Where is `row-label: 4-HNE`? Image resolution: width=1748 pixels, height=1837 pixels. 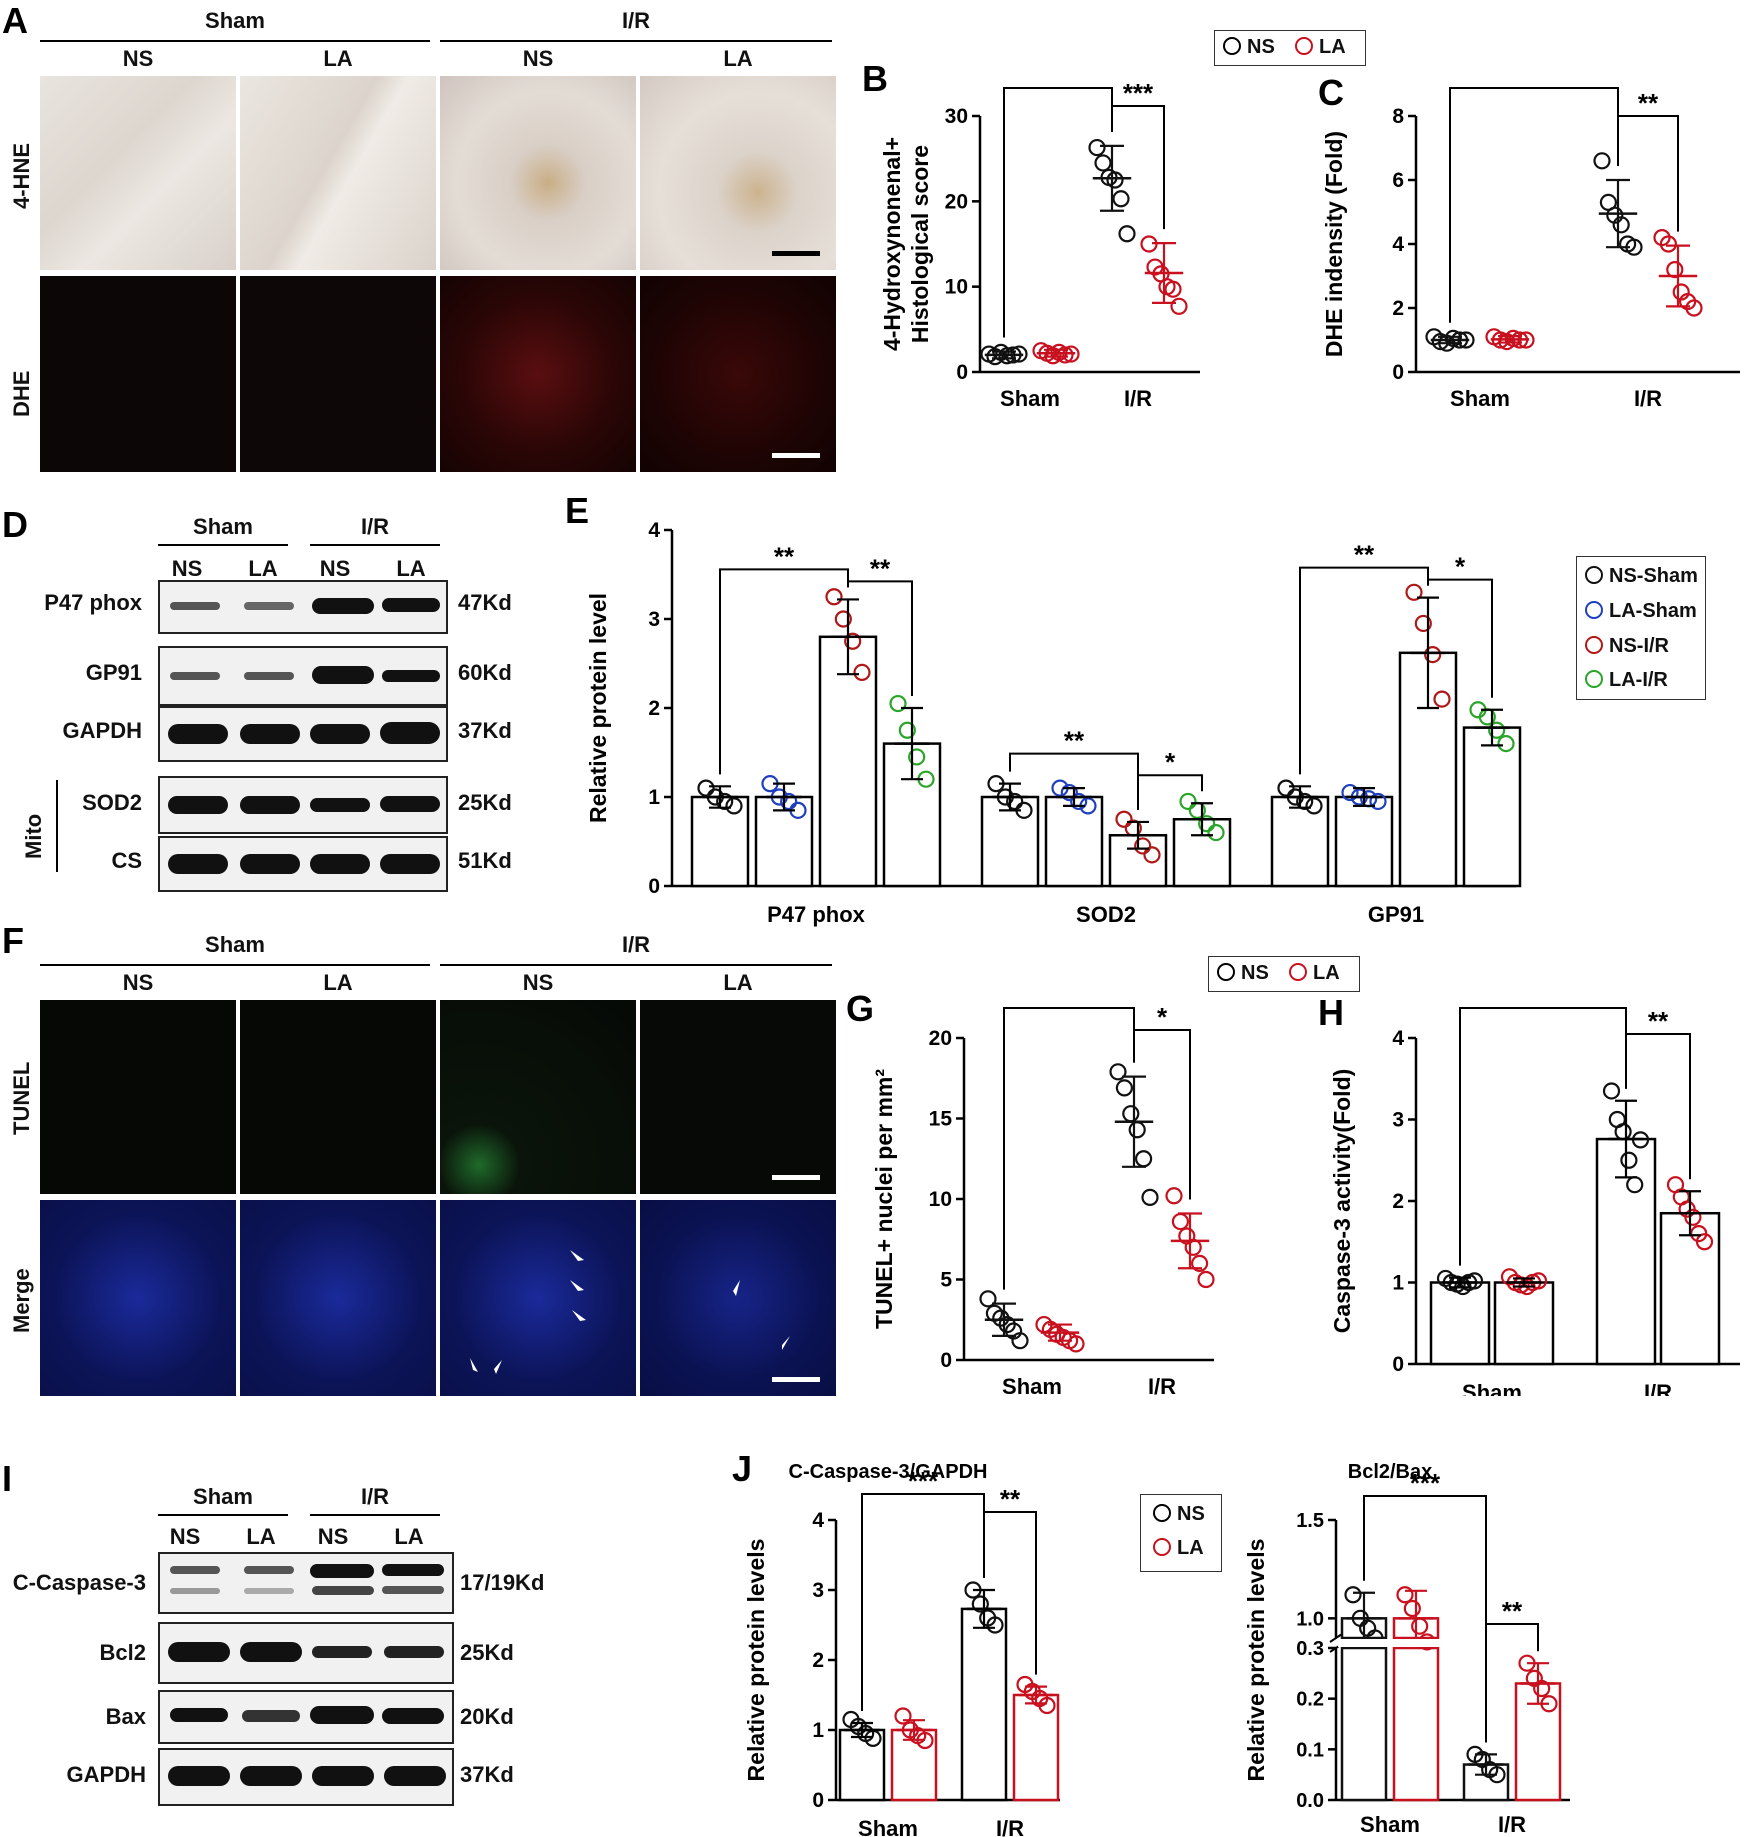
row-label: 4-HNE is located at coordinates (21, 175).